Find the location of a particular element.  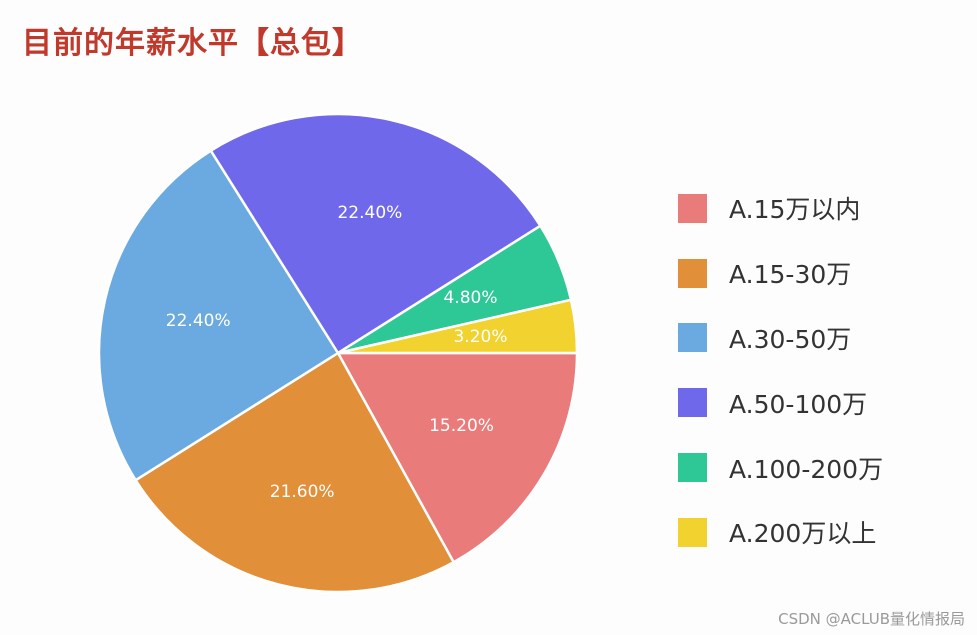

legend-label: A.100-200万 is located at coordinates (806, 469).